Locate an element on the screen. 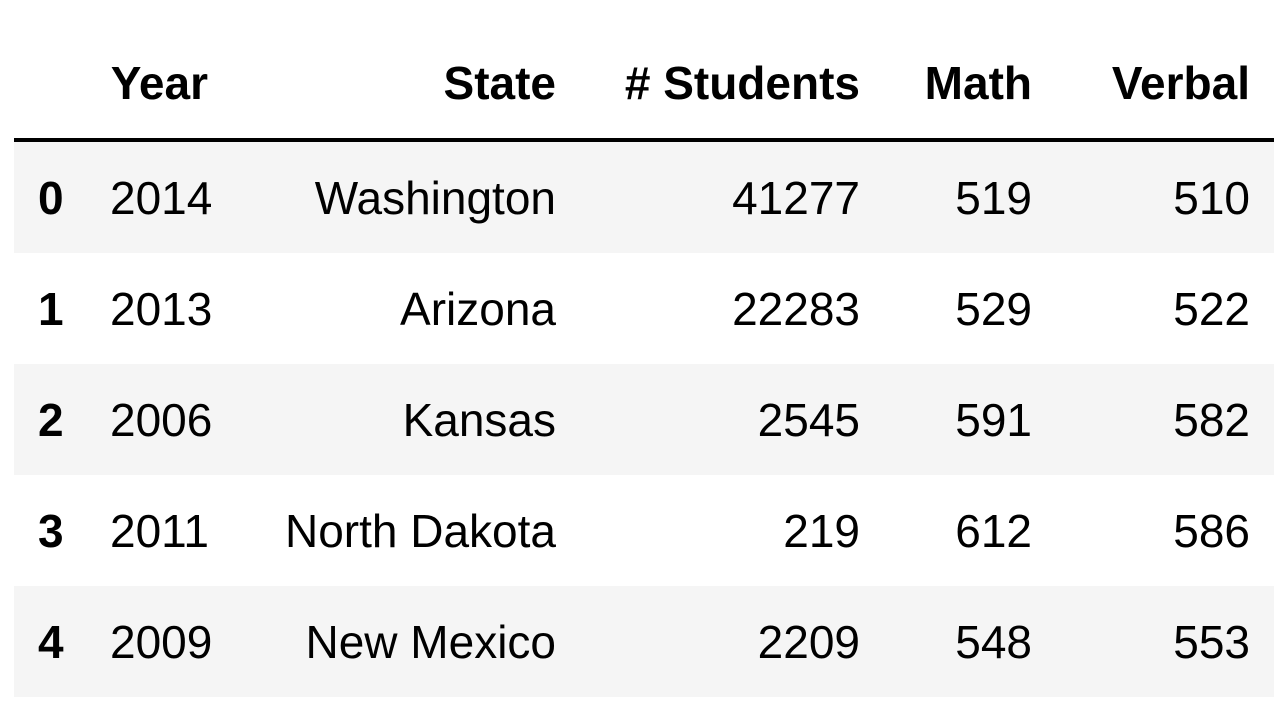 This screenshot has height=704, width=1286. row-index: 2 is located at coordinates (51, 419).